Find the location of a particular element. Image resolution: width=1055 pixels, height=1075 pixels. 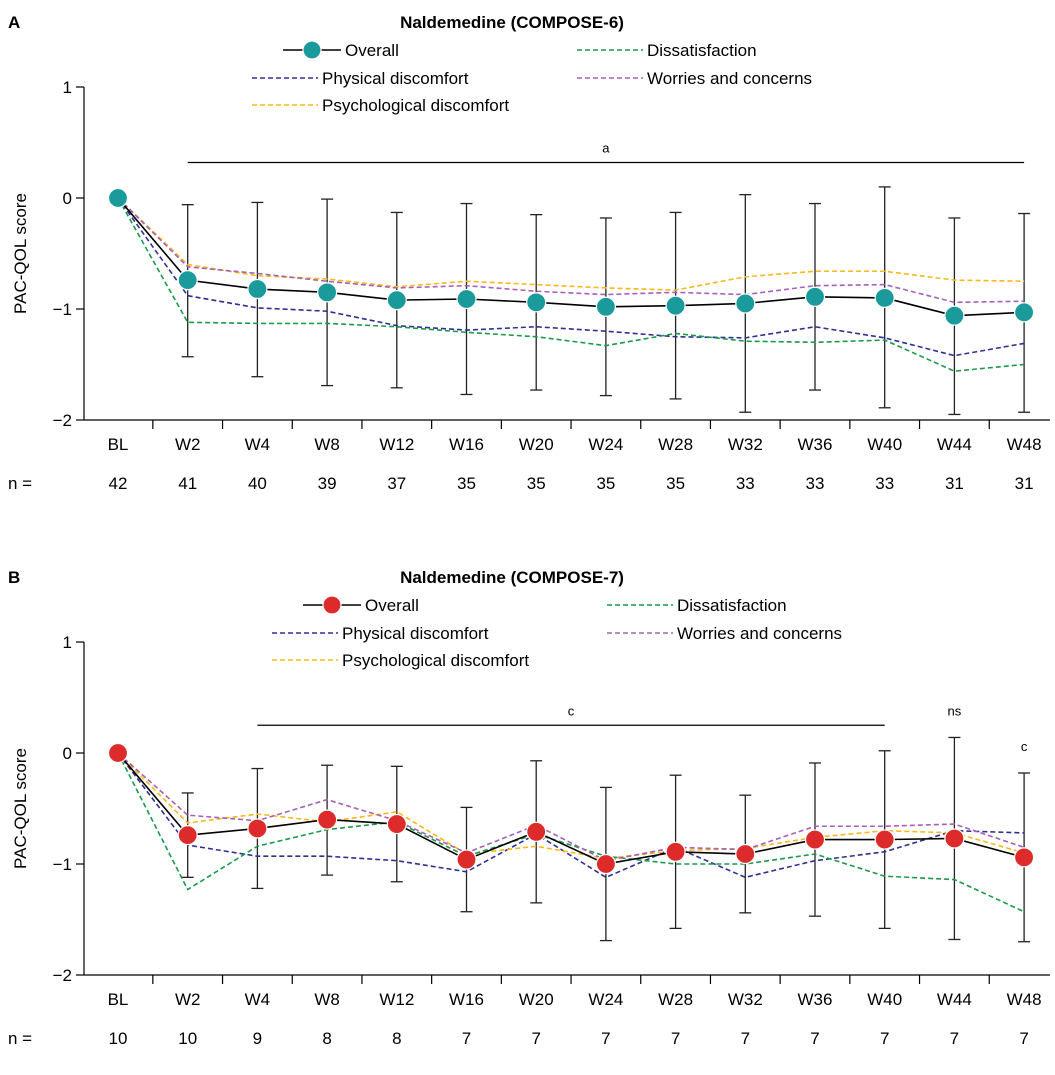

panel-a-x-tick-label: W4 is located at coordinates (258, 444).